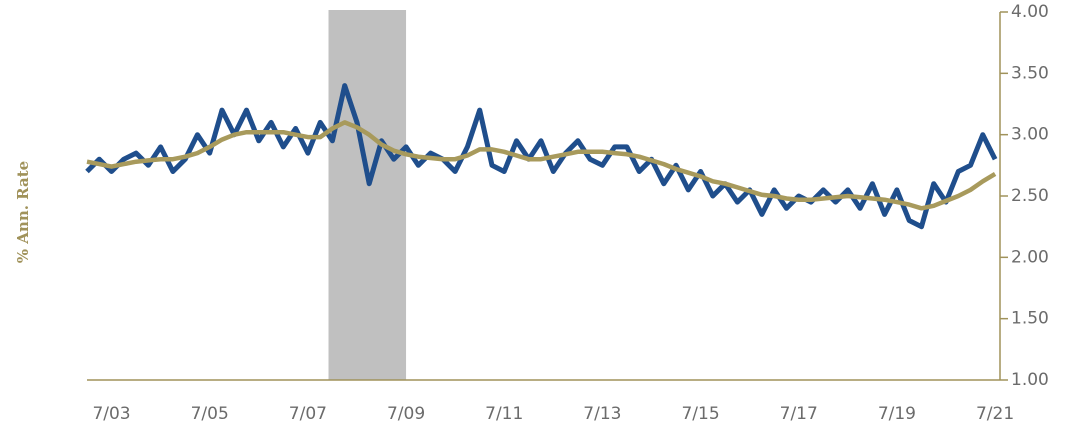 This screenshot has width=1071, height=431. I want to click on x-tick-label: 7/05, so click(210, 414).